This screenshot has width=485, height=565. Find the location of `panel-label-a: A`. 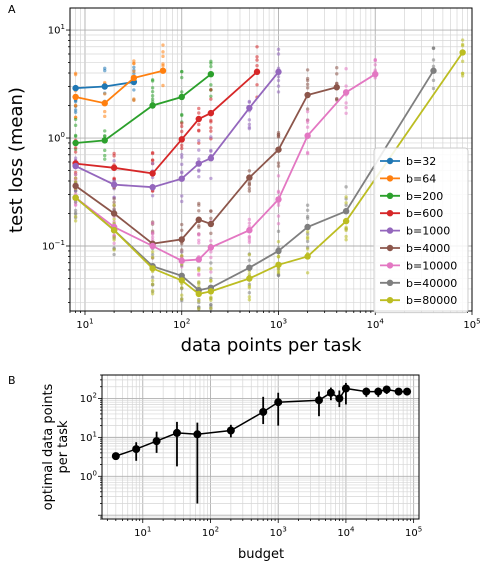

panel-label-a: A is located at coordinates (12, 9).